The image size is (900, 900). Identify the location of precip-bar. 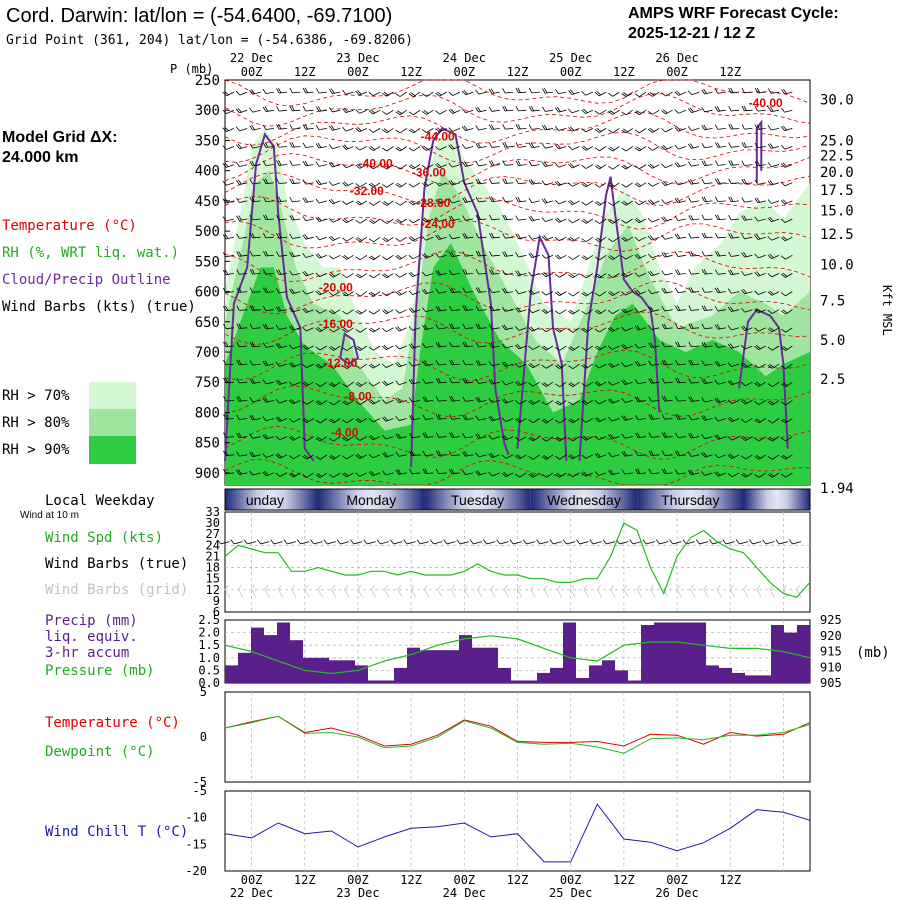
(530, 681).